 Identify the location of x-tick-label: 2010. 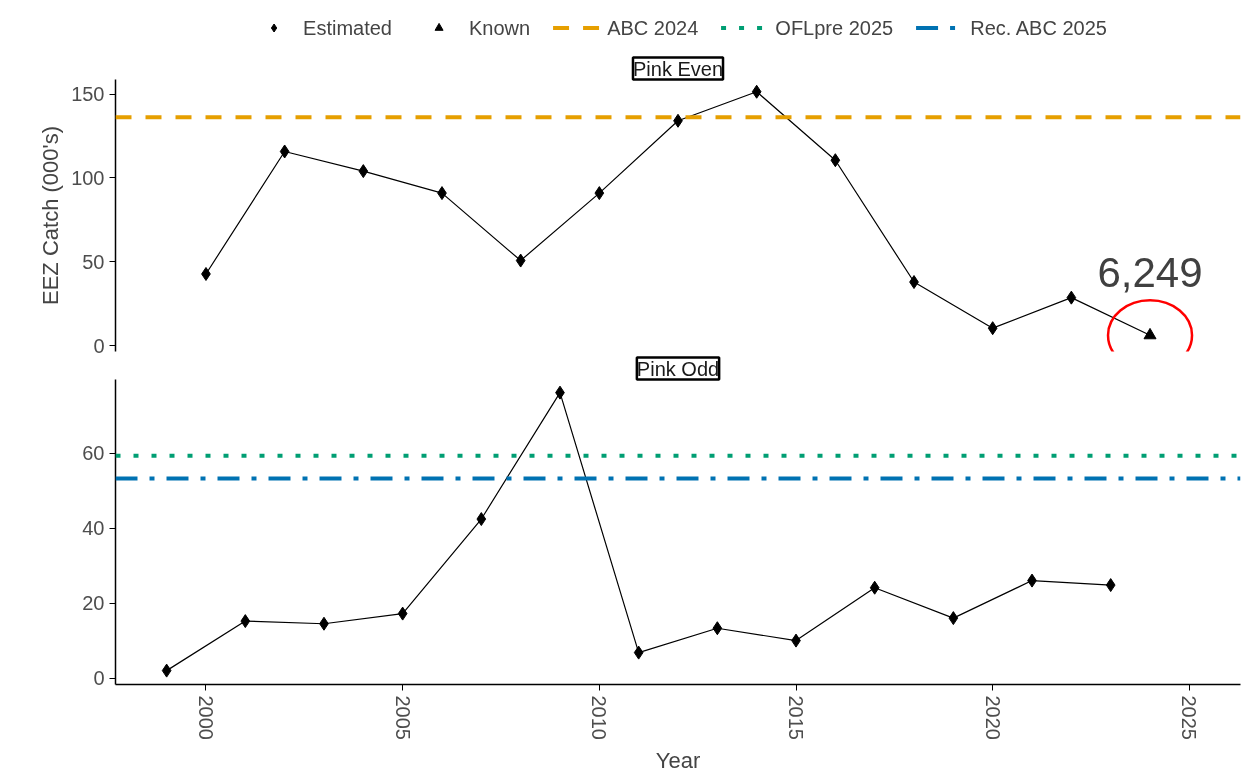
(599, 717).